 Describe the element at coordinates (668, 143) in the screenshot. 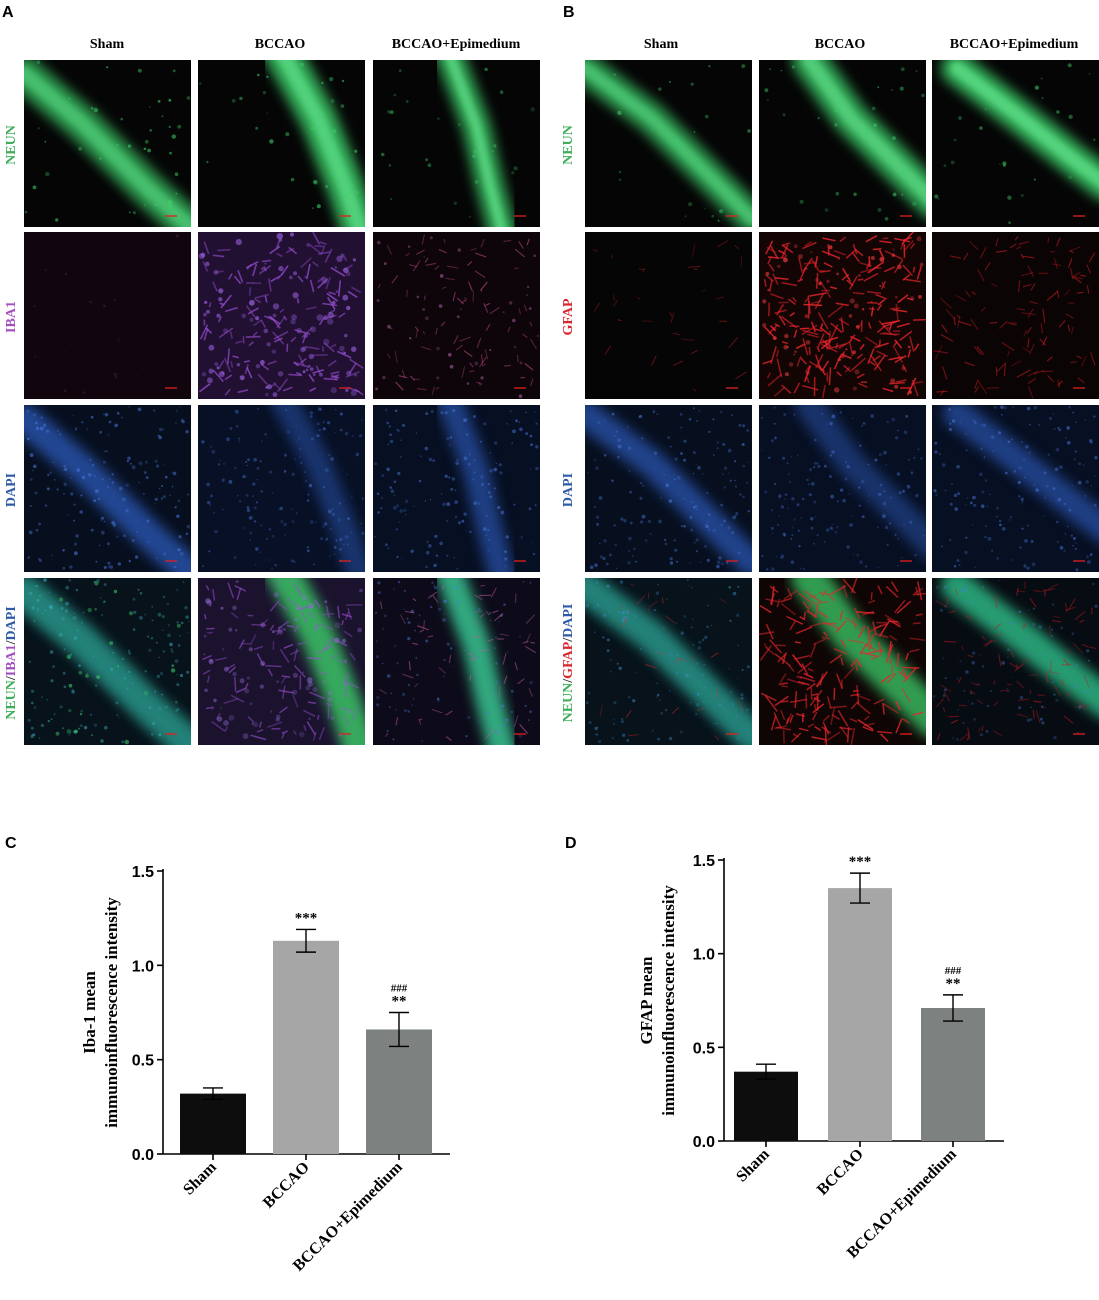

I see `micrograph-b-neun-sham` at that location.